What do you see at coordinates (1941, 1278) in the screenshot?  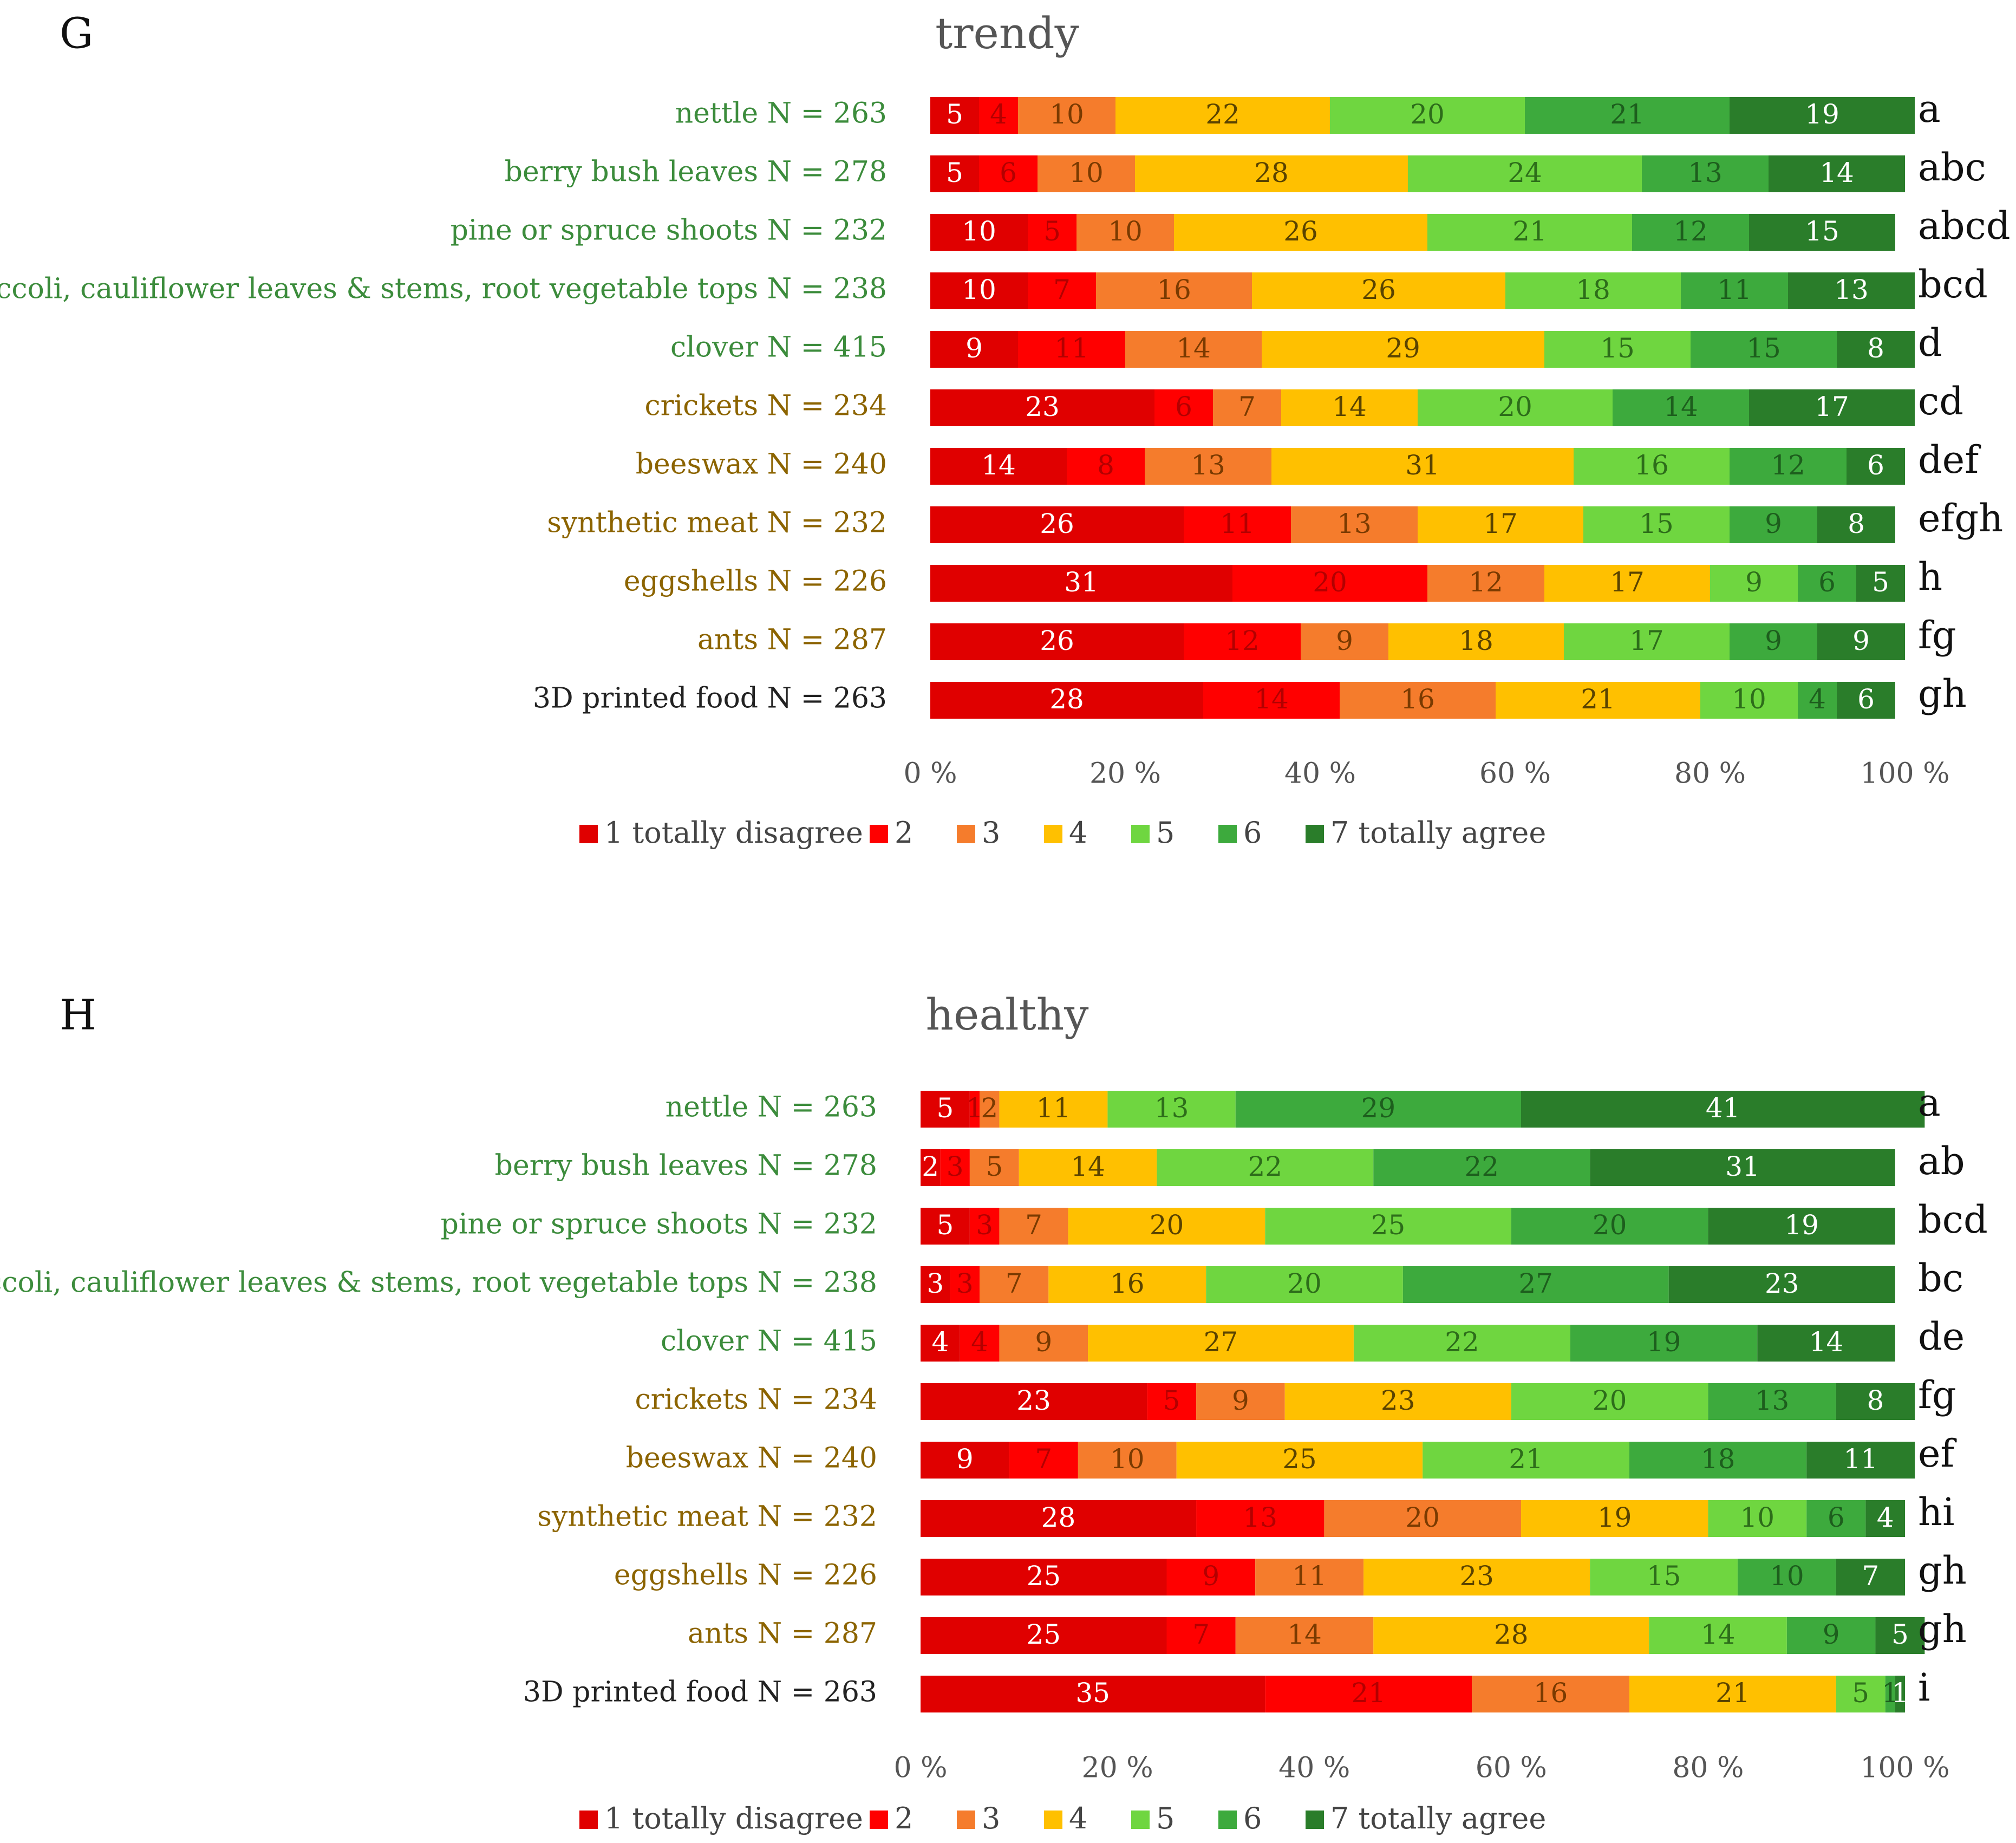 I see `significance-letters: bc` at bounding box center [1941, 1278].